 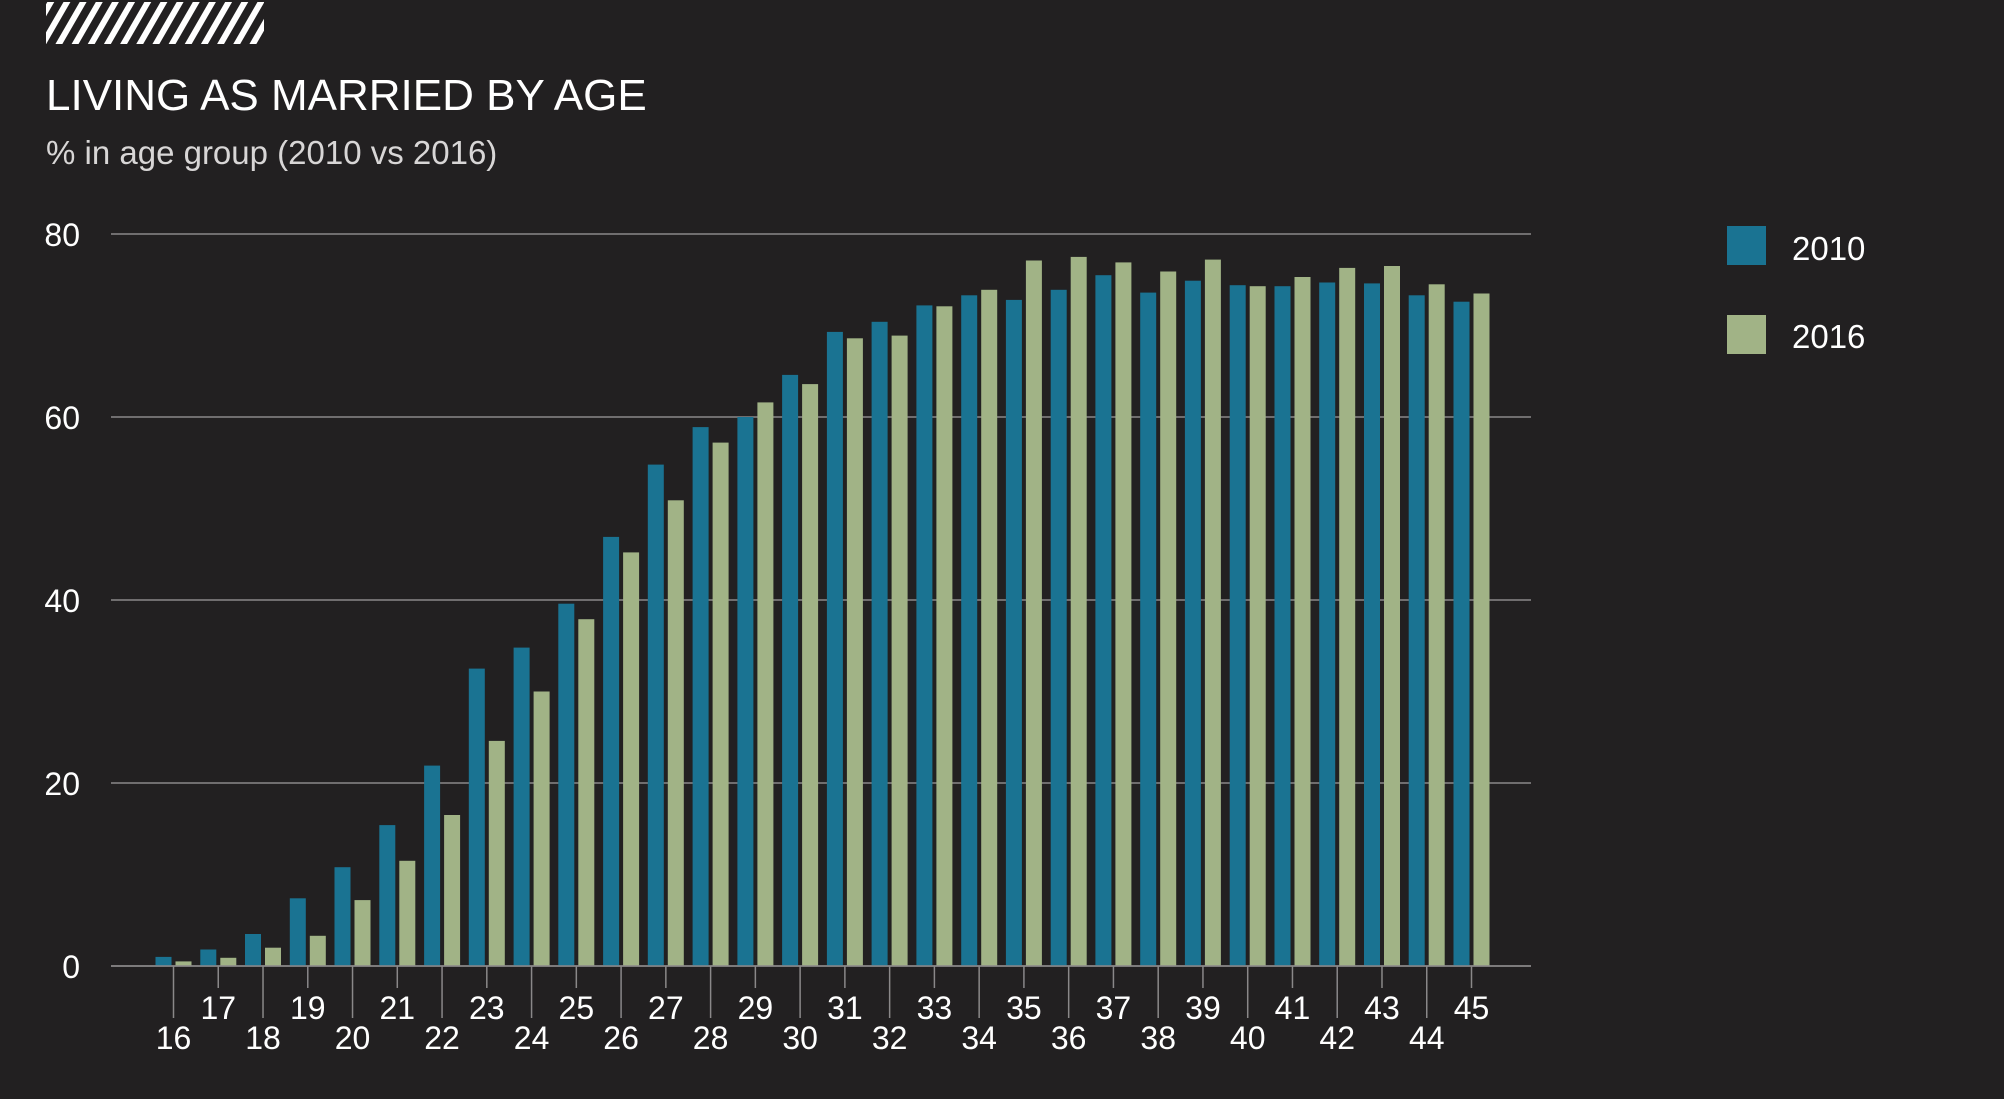 What do you see at coordinates (62, 418) in the screenshot?
I see `y-tick-label: 60` at bounding box center [62, 418].